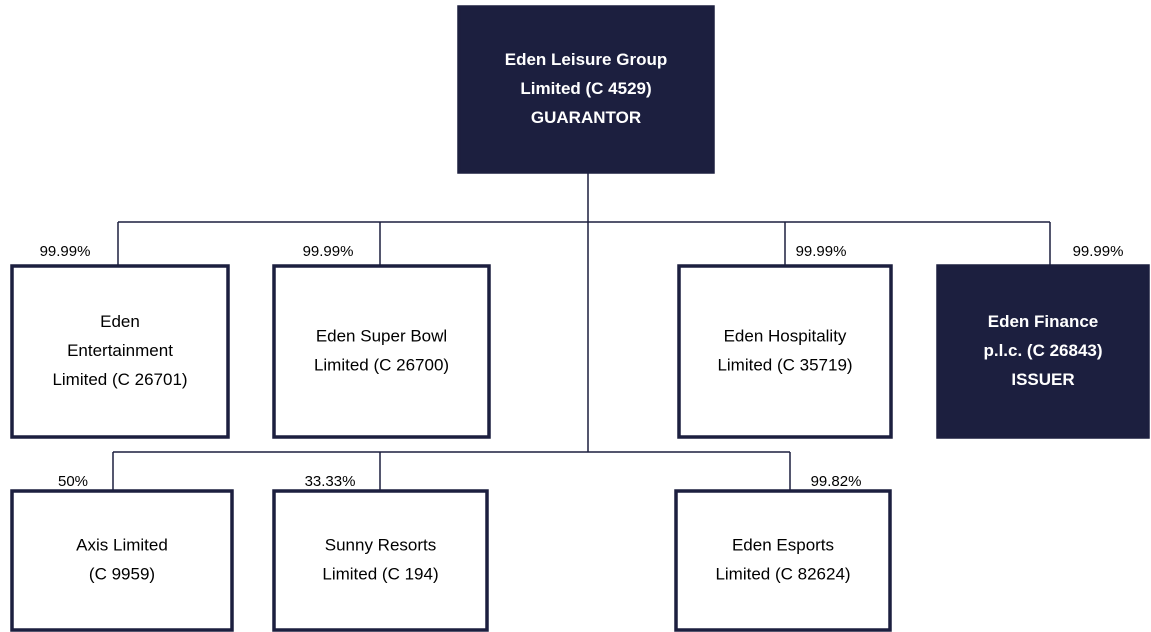  What do you see at coordinates (380, 573) in the screenshot?
I see `entity-name: Limited (C 194)` at bounding box center [380, 573].